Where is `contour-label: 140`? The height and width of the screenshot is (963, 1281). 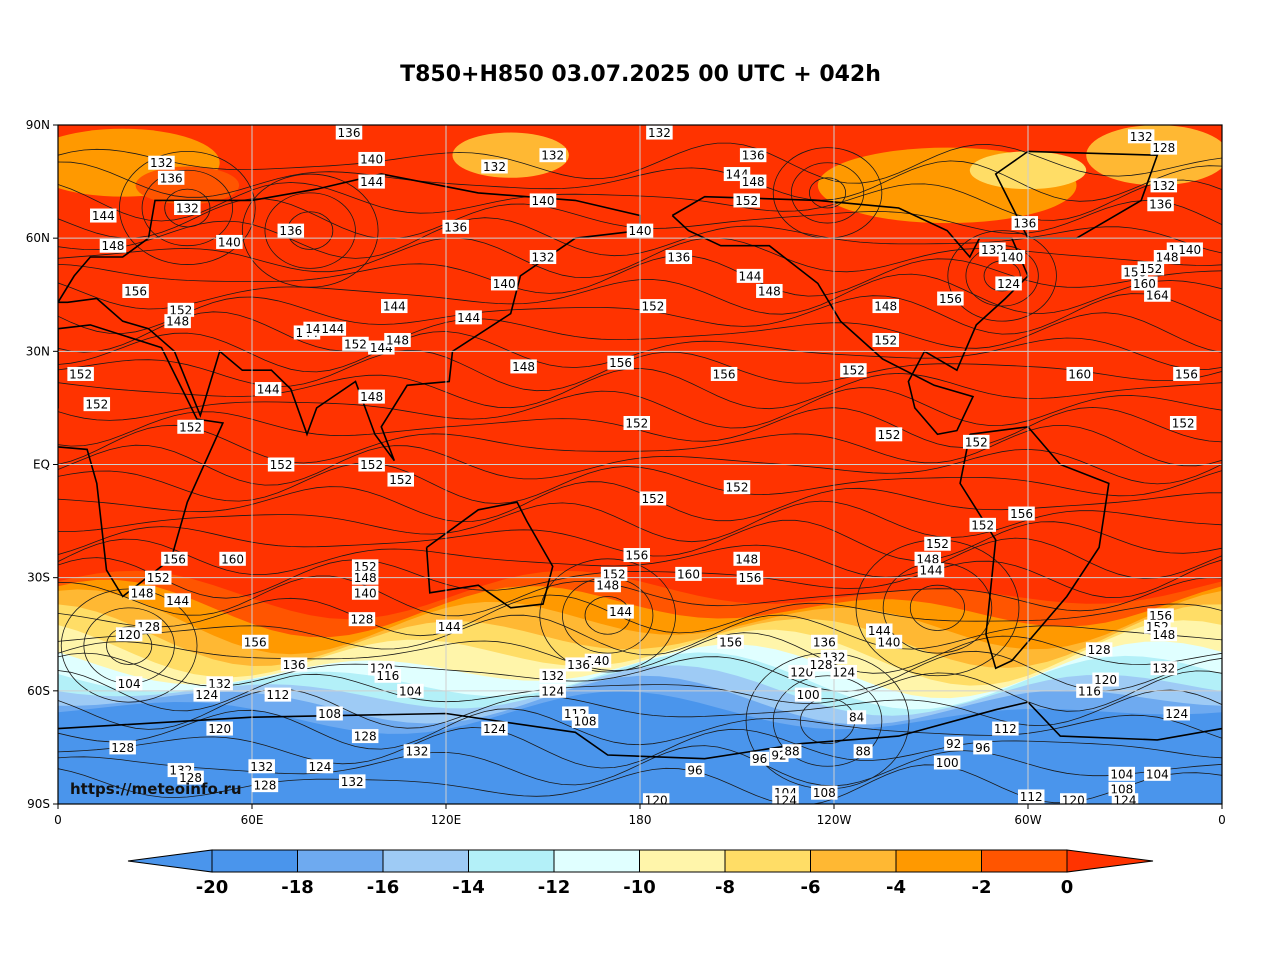
contour-label: 140 is located at coordinates (889, 641).